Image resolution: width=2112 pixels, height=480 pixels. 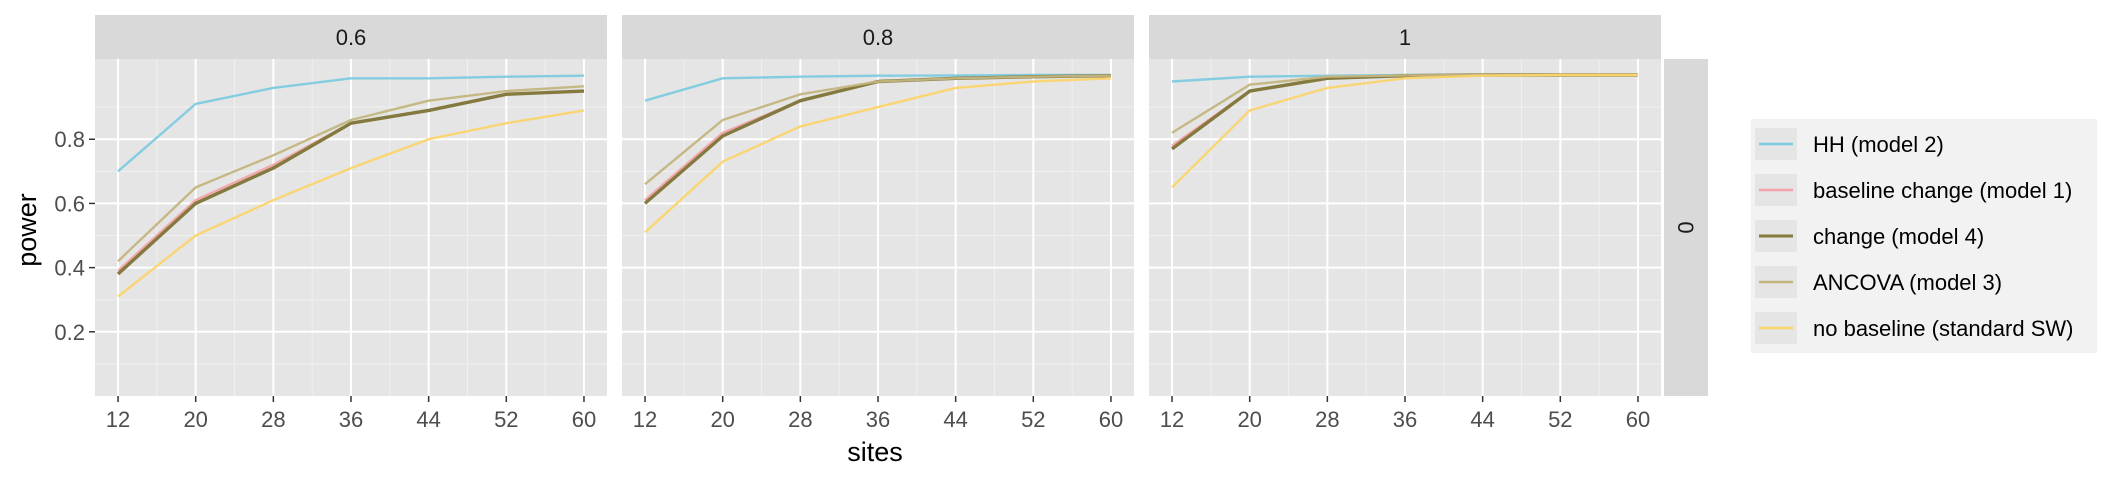 What do you see at coordinates (1942, 190) in the screenshot?
I see `legend-label: baseline change (model 1)` at bounding box center [1942, 190].